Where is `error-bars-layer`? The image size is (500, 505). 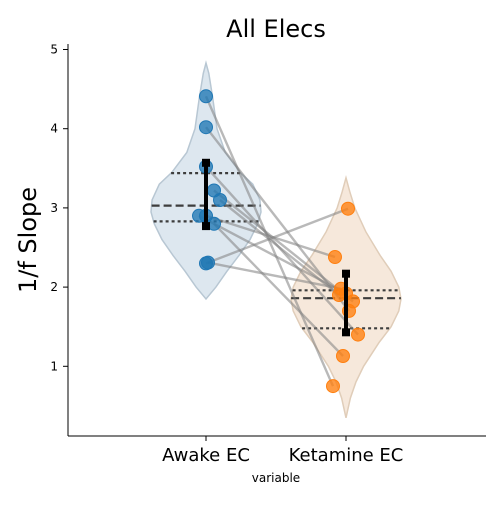 error-bars-layer is located at coordinates (276, 247).